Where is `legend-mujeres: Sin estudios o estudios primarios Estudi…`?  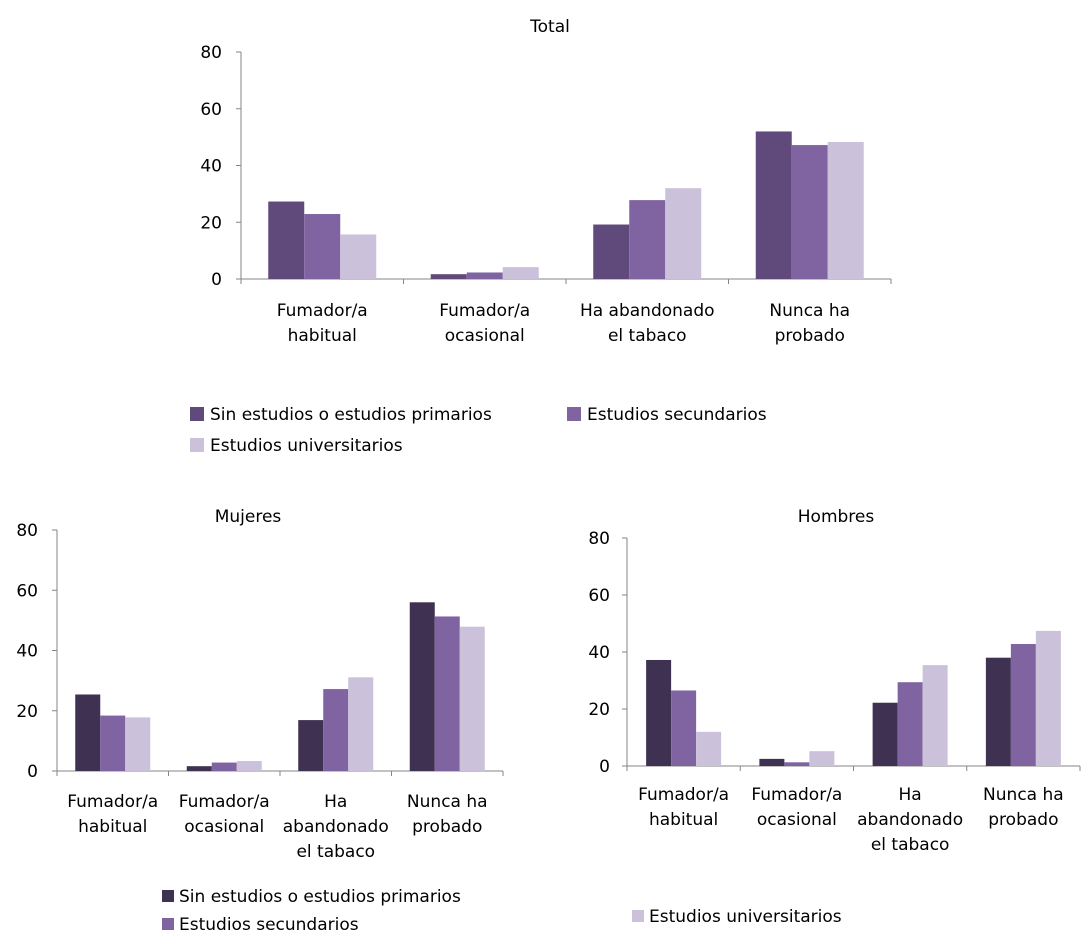 legend-mujeres: Sin estudios o estudios primarios Estudi… is located at coordinates (311, 911).